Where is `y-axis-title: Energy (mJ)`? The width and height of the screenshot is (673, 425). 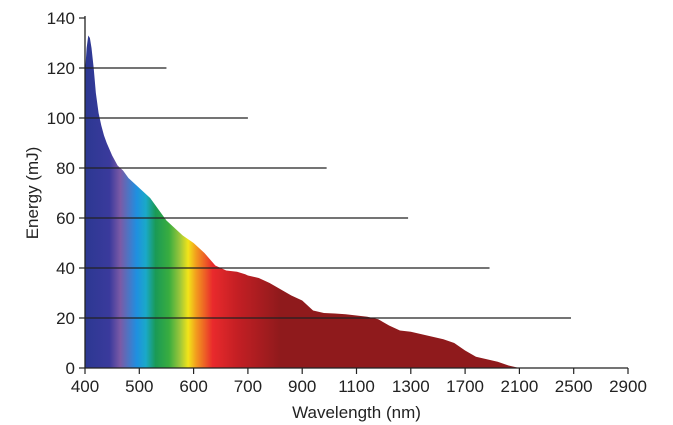 y-axis-title: Energy (mJ) is located at coordinates (32, 193).